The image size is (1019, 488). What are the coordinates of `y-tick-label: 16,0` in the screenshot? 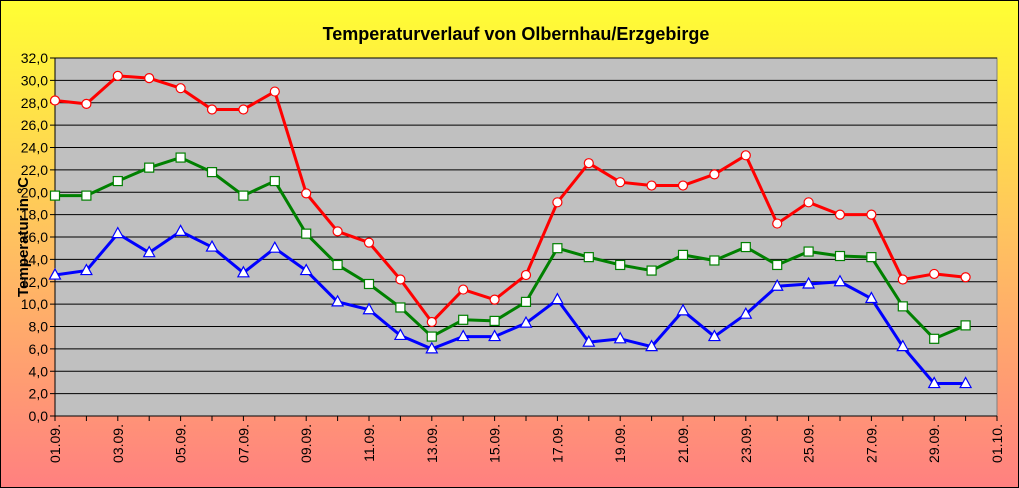 It's located at (34, 237).